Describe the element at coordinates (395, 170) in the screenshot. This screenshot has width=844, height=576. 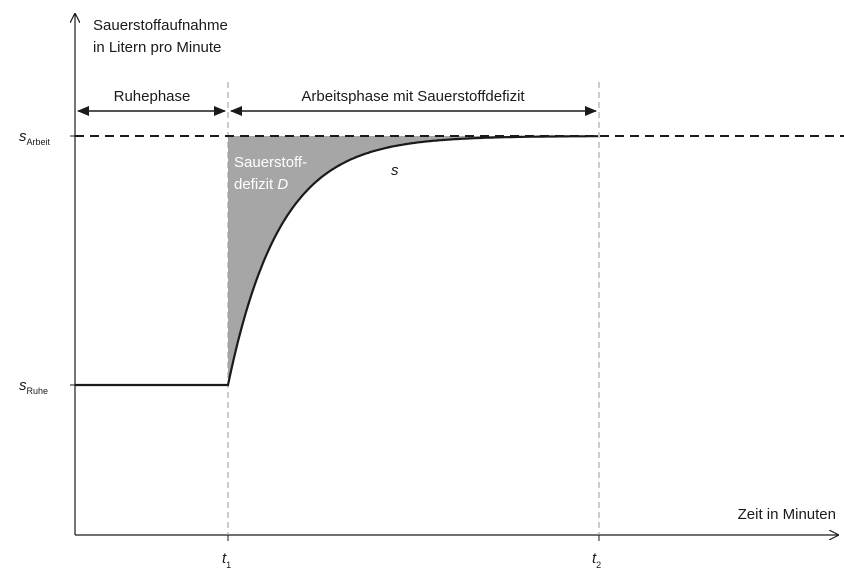
I see `curve-label: s` at that location.